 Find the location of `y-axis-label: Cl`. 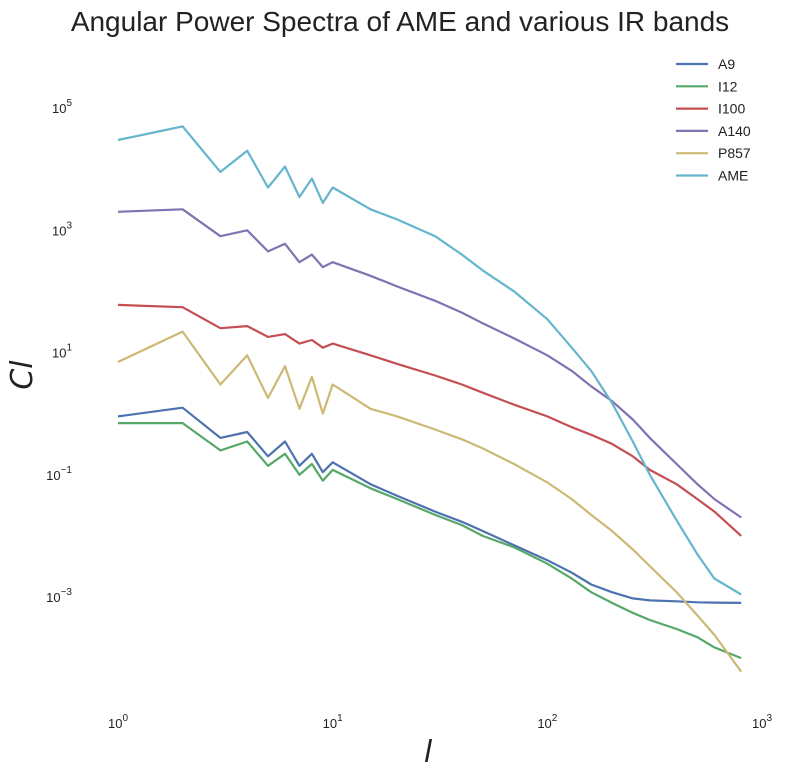

y-axis-label: Cl is located at coordinates (22, 375).